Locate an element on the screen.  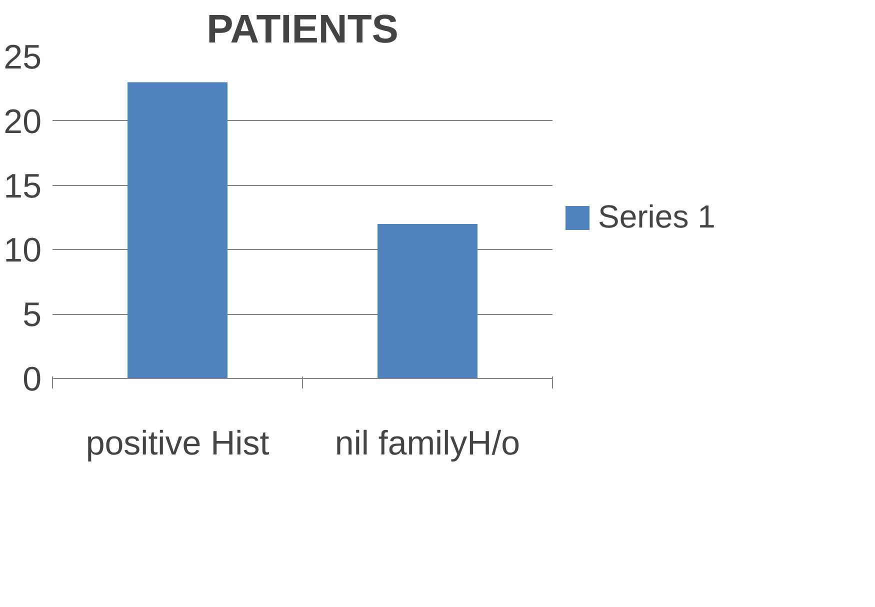
x-tick-label: positive Hist is located at coordinates (178, 443).